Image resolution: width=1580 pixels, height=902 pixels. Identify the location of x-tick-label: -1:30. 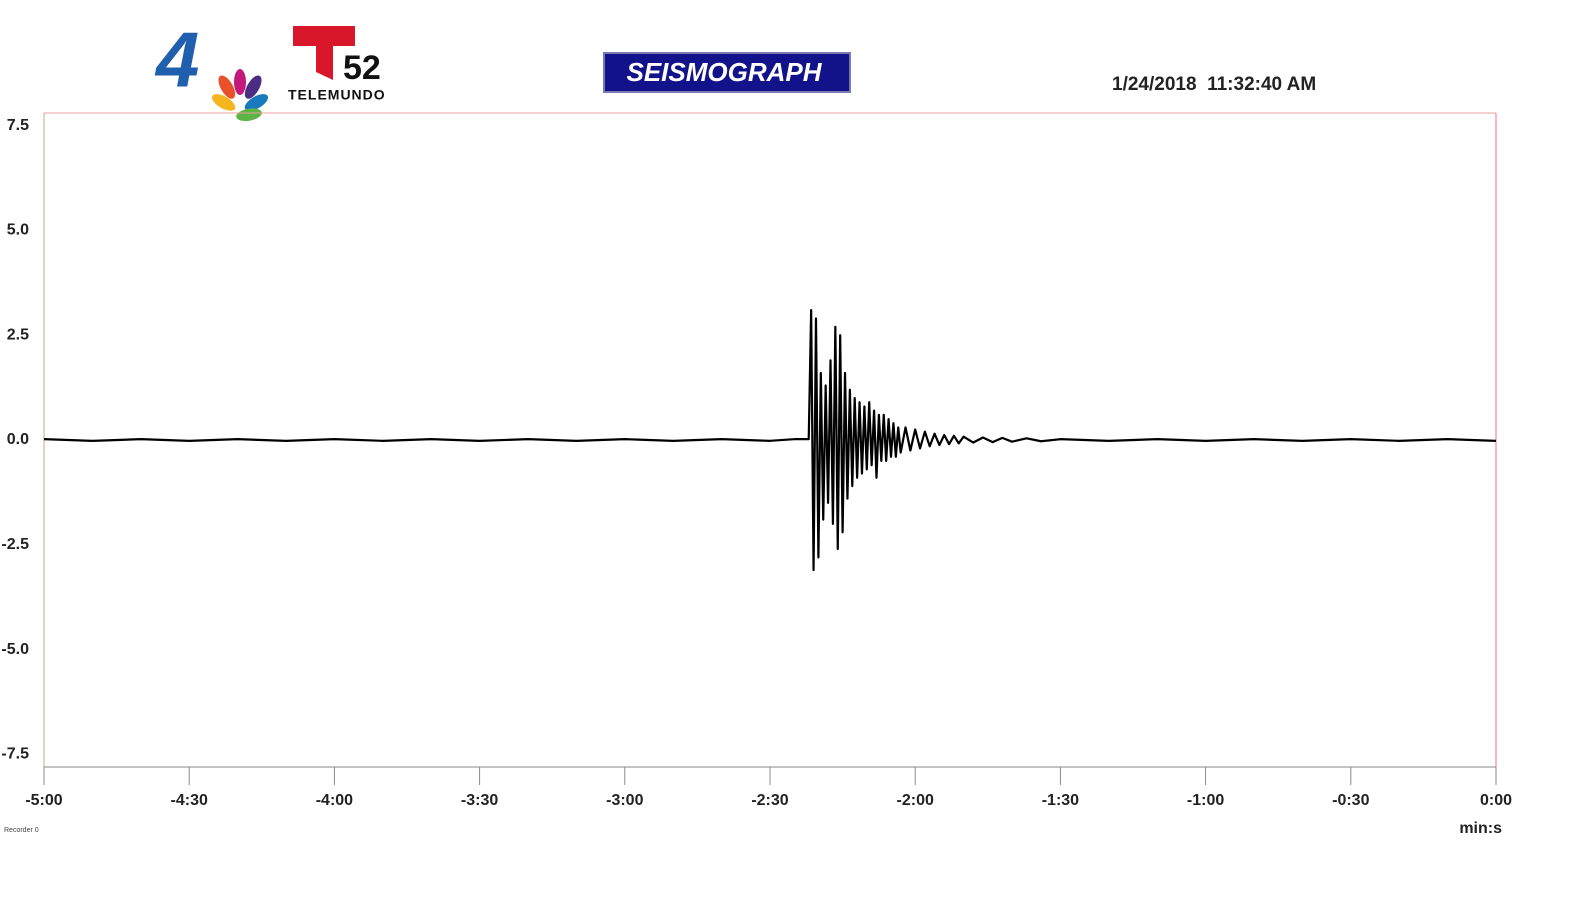
(1060, 800).